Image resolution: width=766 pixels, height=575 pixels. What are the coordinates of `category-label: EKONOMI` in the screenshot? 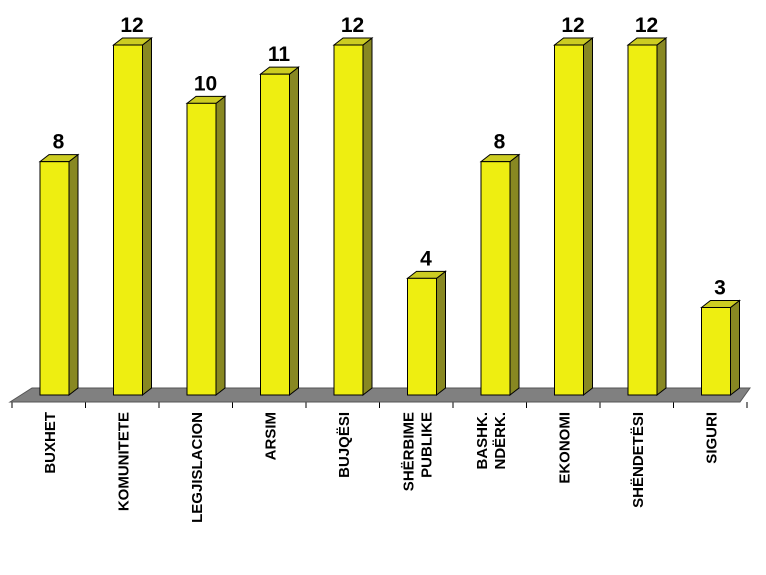 It's located at (564, 448).